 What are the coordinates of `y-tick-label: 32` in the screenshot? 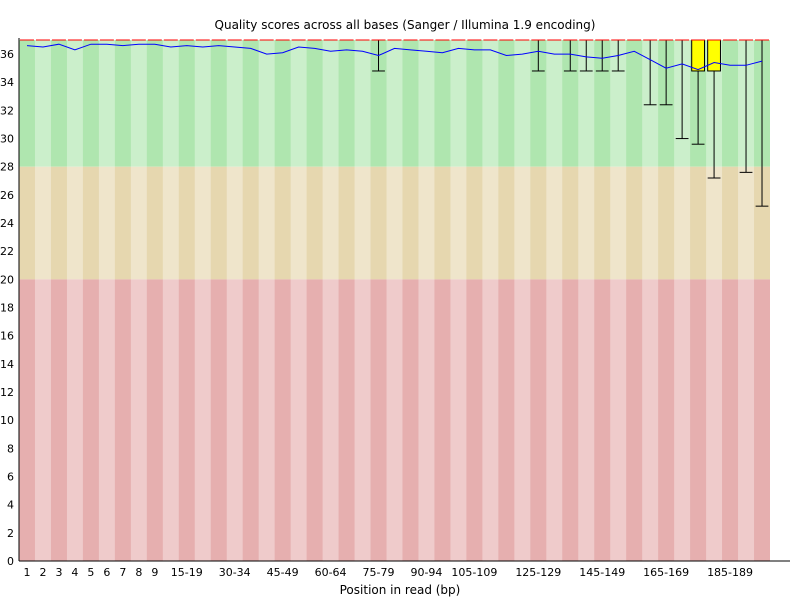 It's located at (7, 110).